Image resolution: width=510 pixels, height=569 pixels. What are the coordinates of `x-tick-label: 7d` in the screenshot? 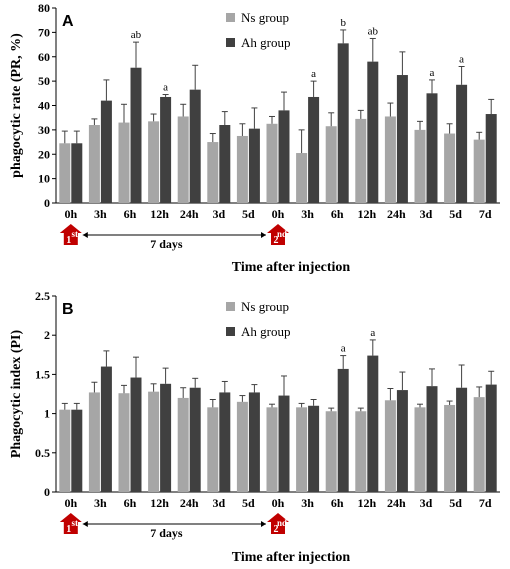 It's located at (485, 214).